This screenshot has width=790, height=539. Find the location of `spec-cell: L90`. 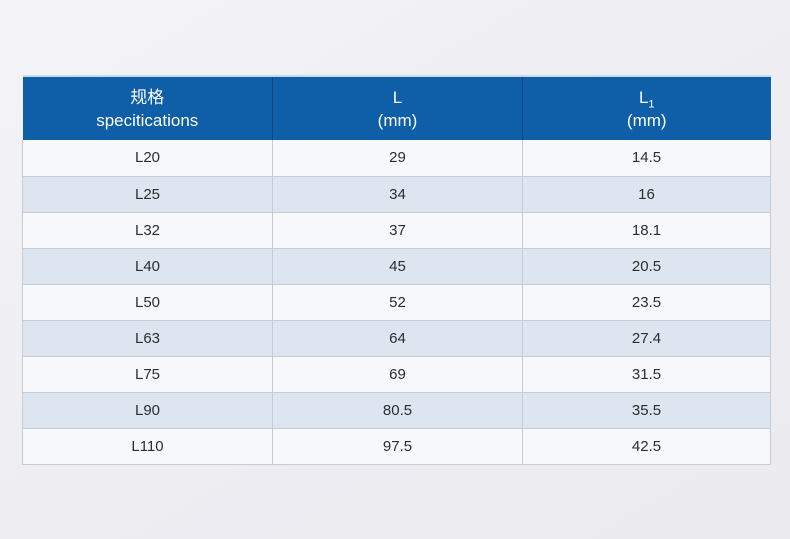

spec-cell: L90 is located at coordinates (147, 410).